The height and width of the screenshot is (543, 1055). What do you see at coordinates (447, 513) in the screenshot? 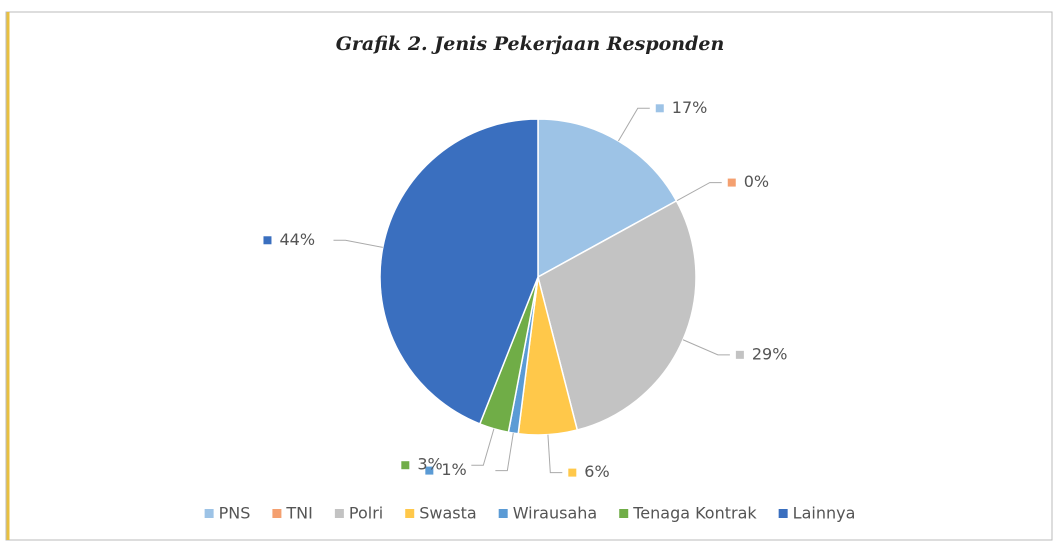
I see `legend-label: Swasta` at bounding box center [447, 513].